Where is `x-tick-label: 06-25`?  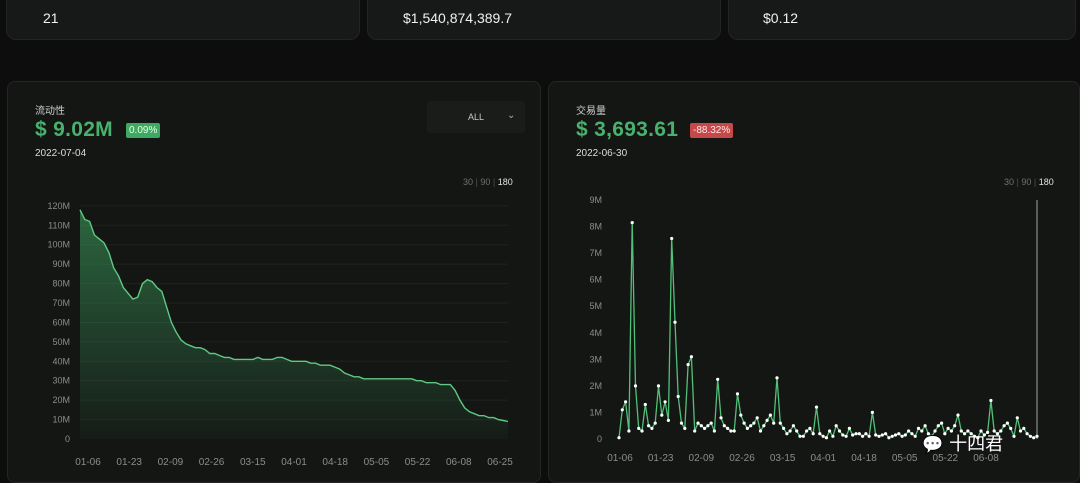
x-tick-label: 06-25 is located at coordinates (500, 462).